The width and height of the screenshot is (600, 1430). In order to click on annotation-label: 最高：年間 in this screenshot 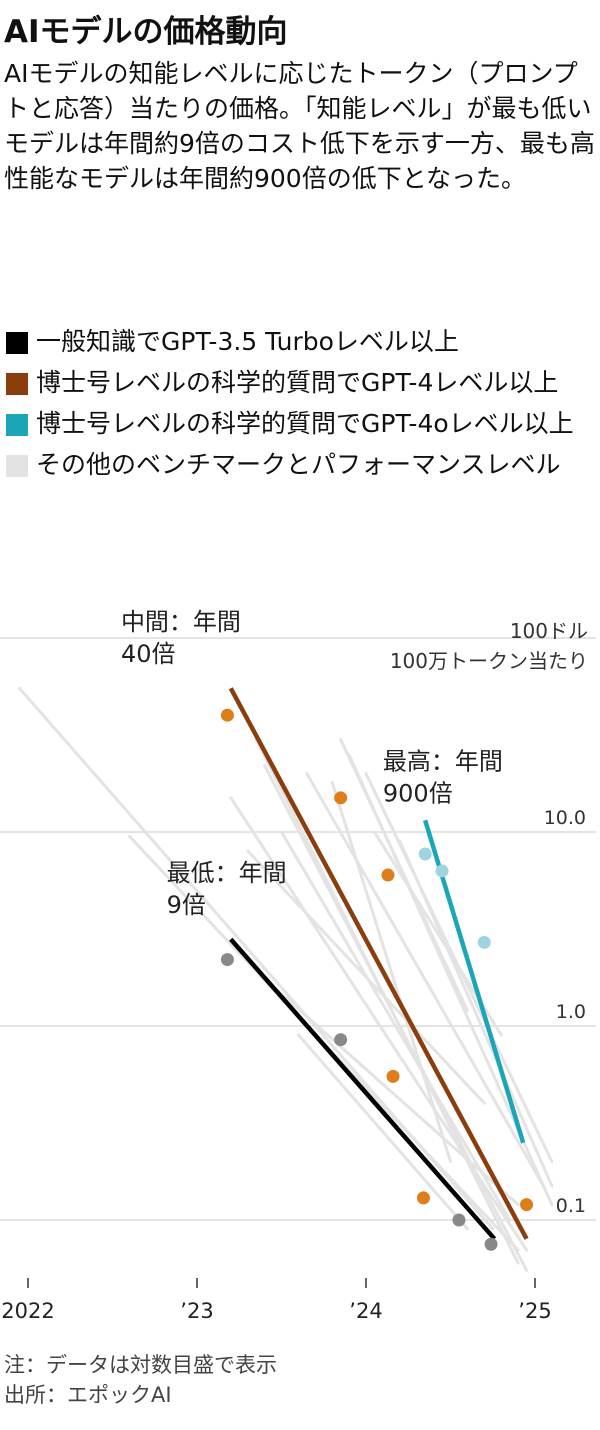, I will do `click(443, 761)`.